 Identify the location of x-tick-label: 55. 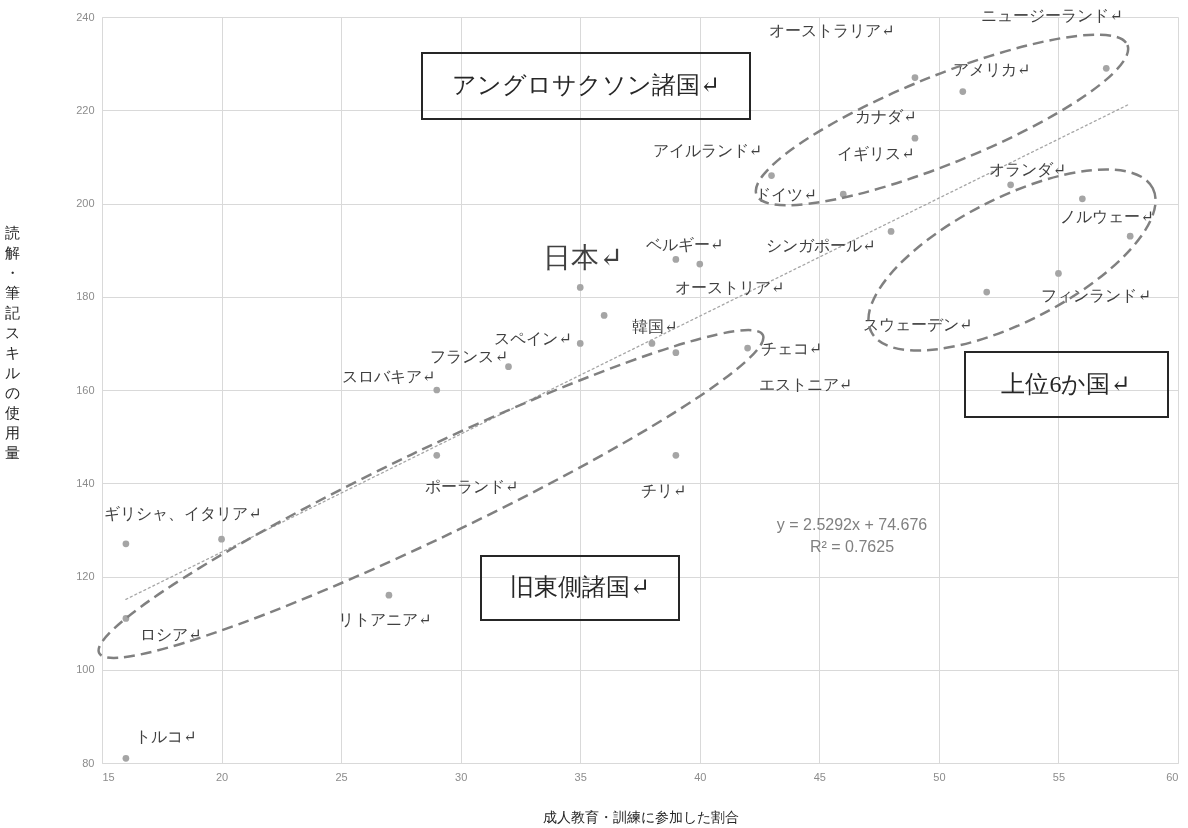
(1059, 776).